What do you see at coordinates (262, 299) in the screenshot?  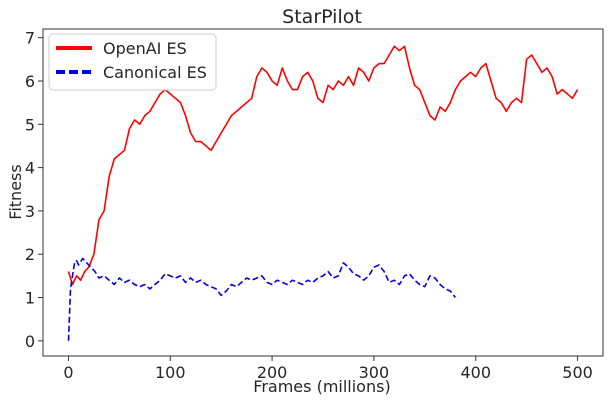 I see `series-line-canonical-es` at bounding box center [262, 299].